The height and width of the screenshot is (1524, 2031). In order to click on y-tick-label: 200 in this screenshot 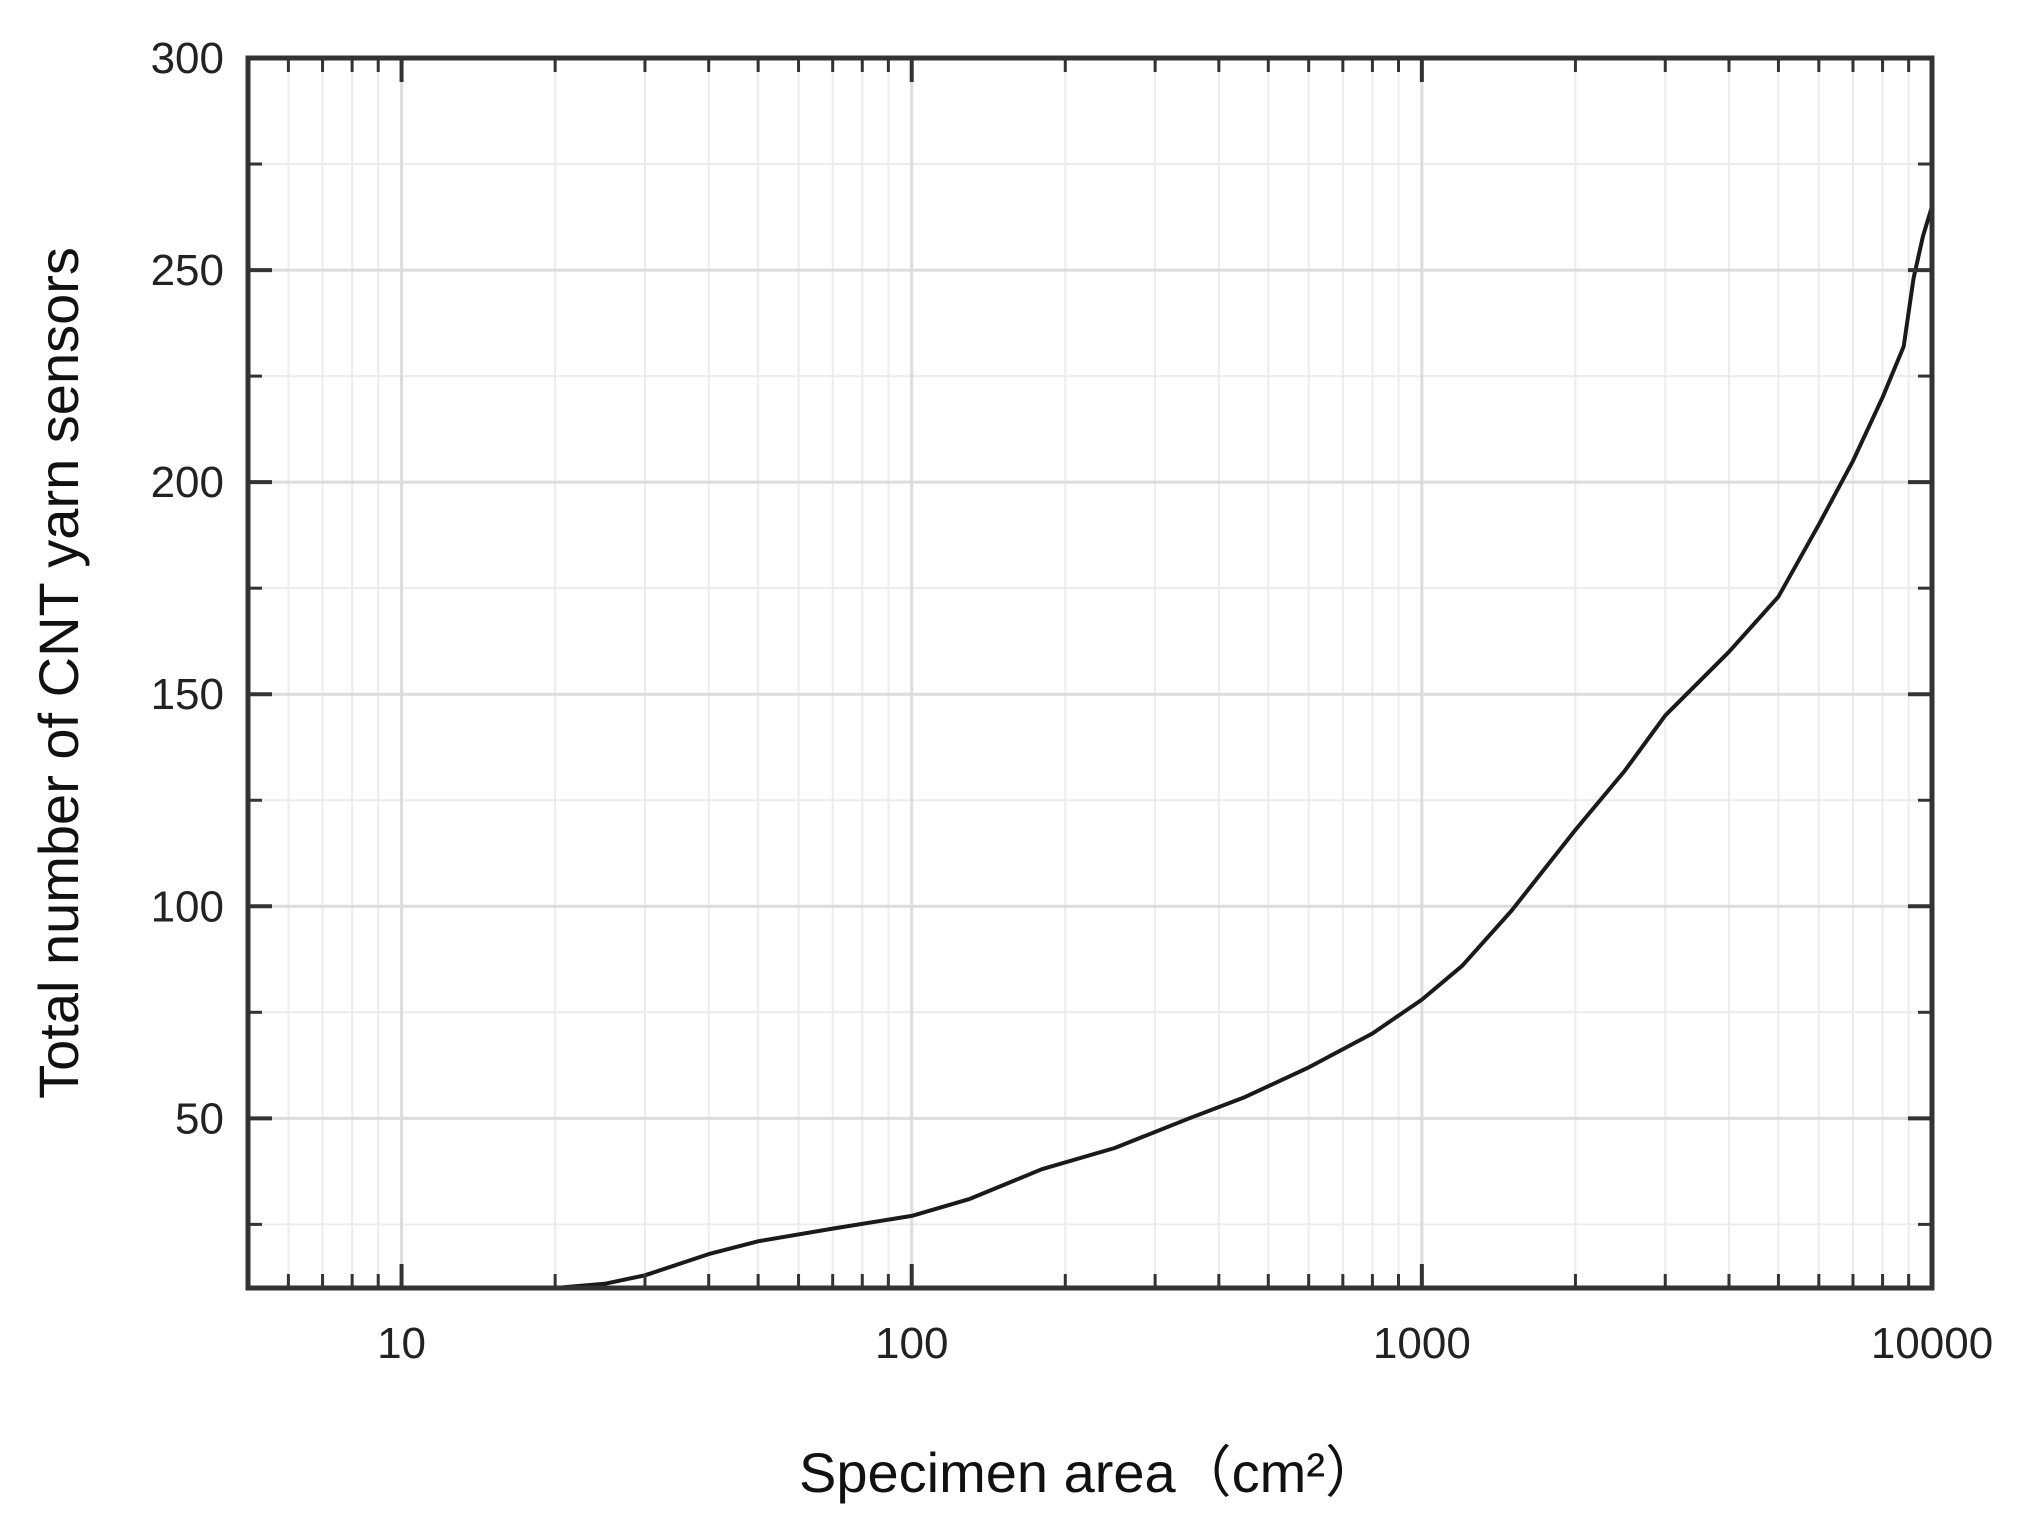, I will do `click(187, 482)`.